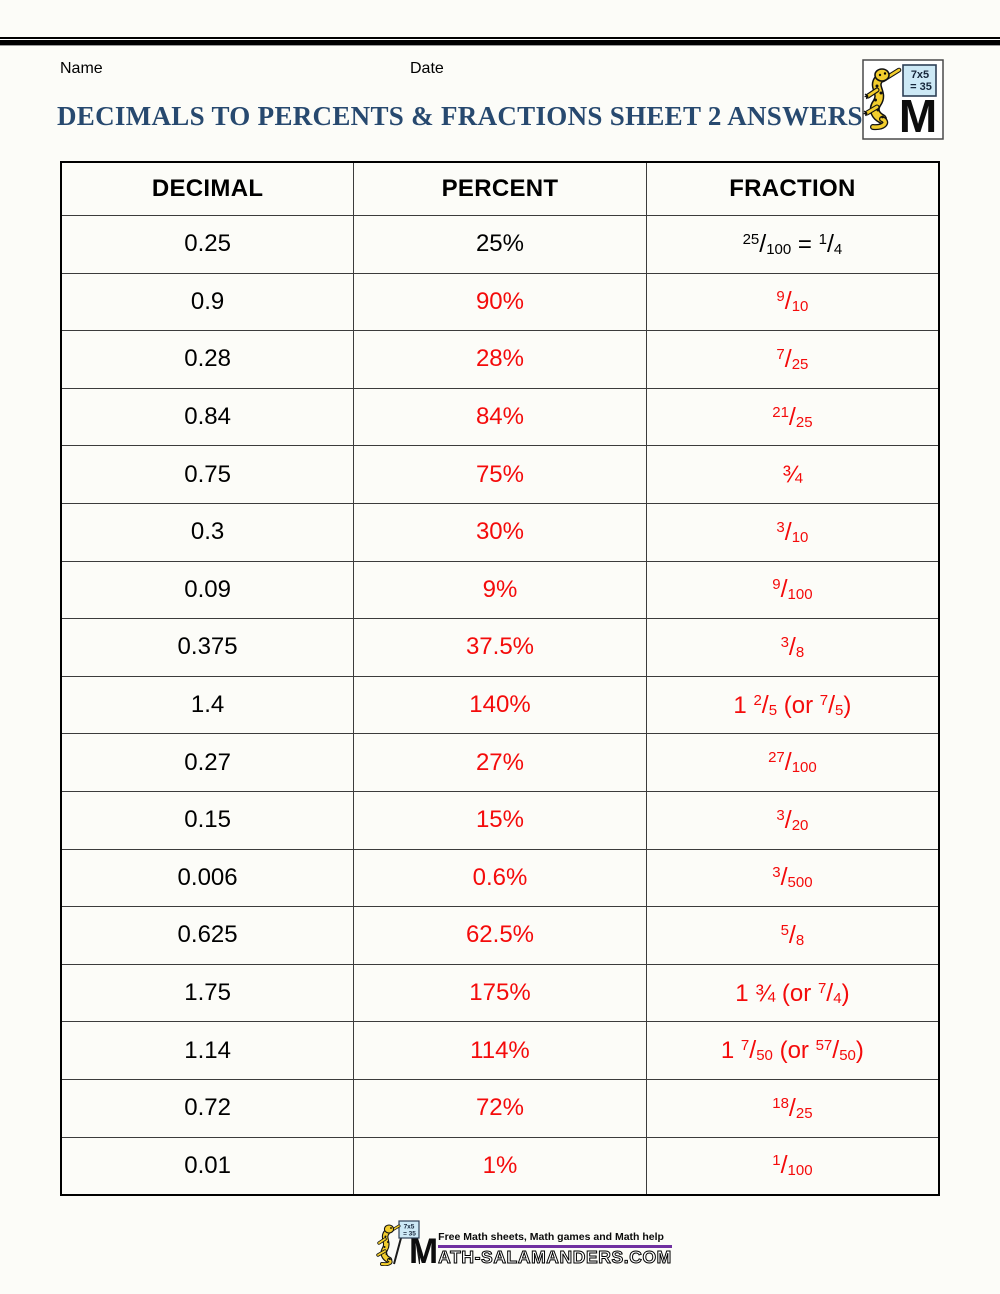  I want to click on fraction-cell: 25/100 = 1/4, so click(792, 244).